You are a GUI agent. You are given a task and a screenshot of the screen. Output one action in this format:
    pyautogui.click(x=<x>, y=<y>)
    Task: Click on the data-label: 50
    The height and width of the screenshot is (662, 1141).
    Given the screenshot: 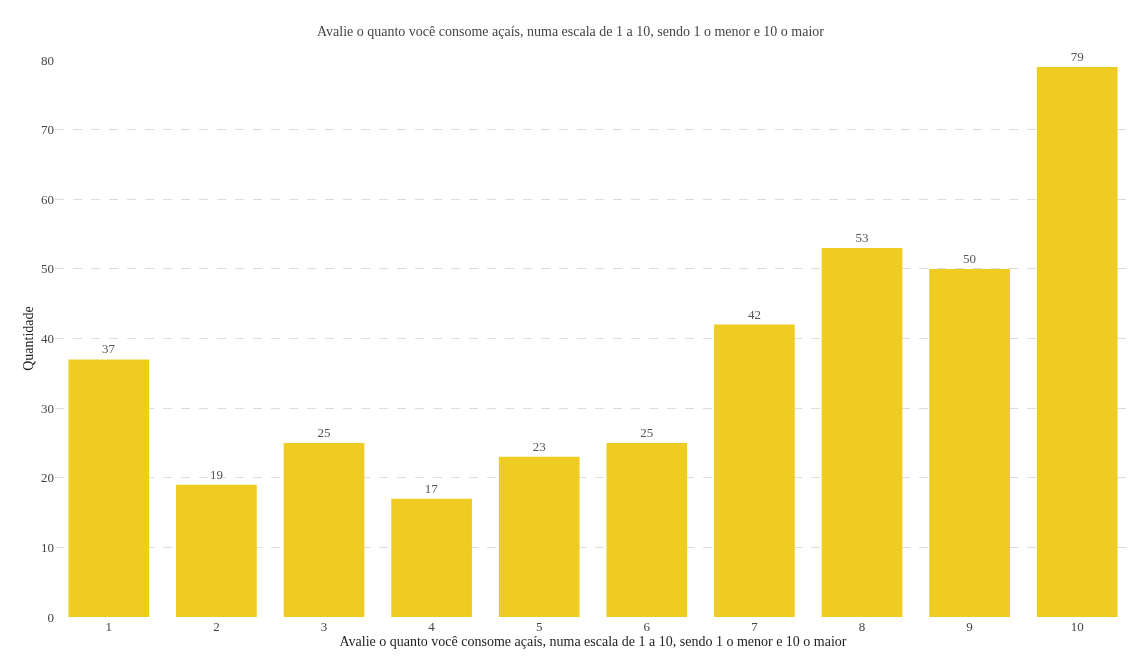 What is the action you would take?
    pyautogui.click(x=970, y=258)
    